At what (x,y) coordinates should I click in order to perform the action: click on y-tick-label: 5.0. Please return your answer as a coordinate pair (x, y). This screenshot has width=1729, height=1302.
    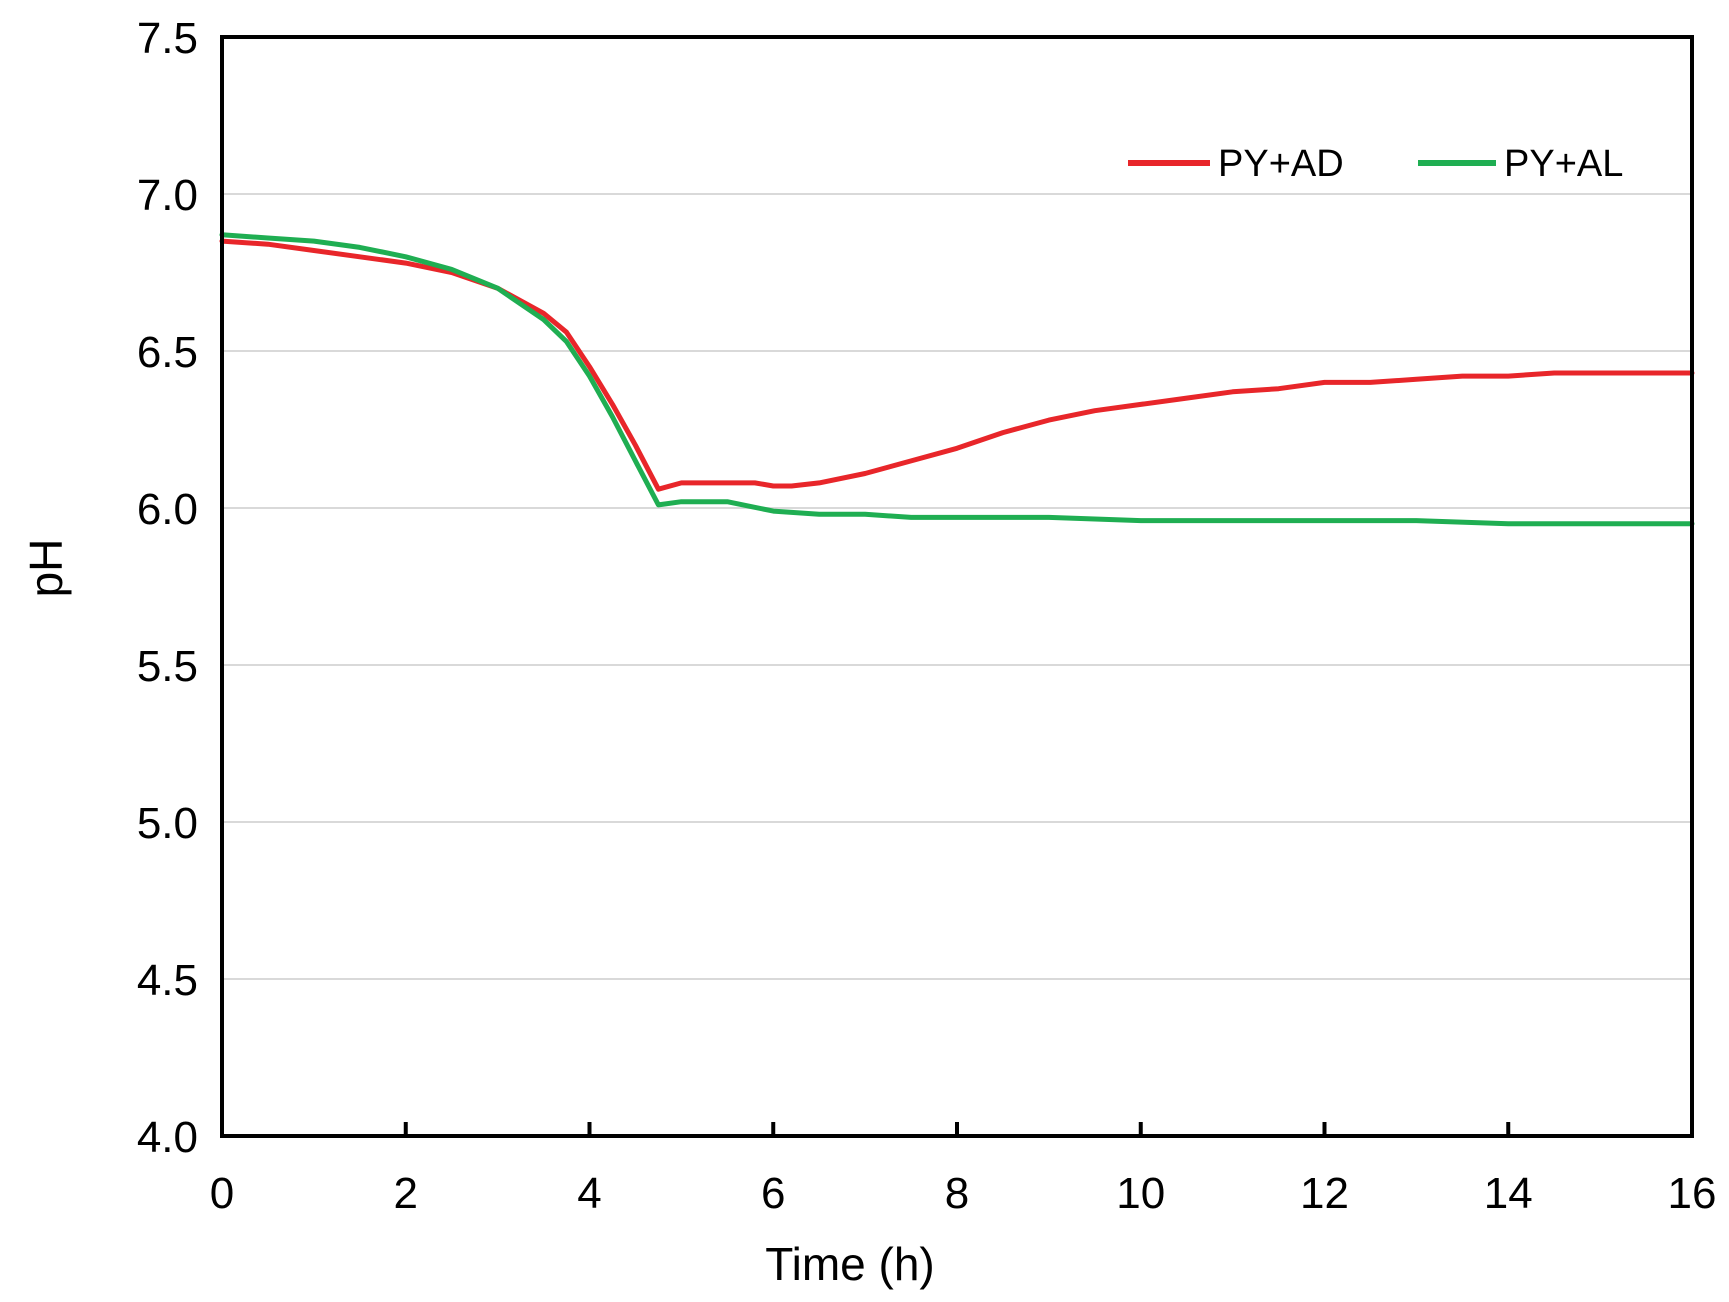
    Looking at the image, I should click on (167, 823).